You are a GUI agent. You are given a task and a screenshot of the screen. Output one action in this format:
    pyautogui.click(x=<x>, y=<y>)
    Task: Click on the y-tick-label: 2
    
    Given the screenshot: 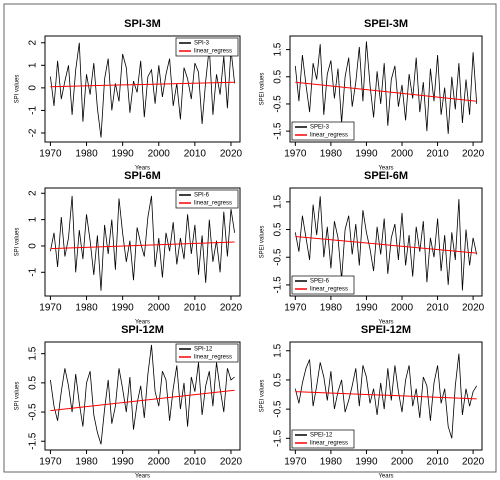 What is the action you would take?
    pyautogui.click(x=33, y=43)
    